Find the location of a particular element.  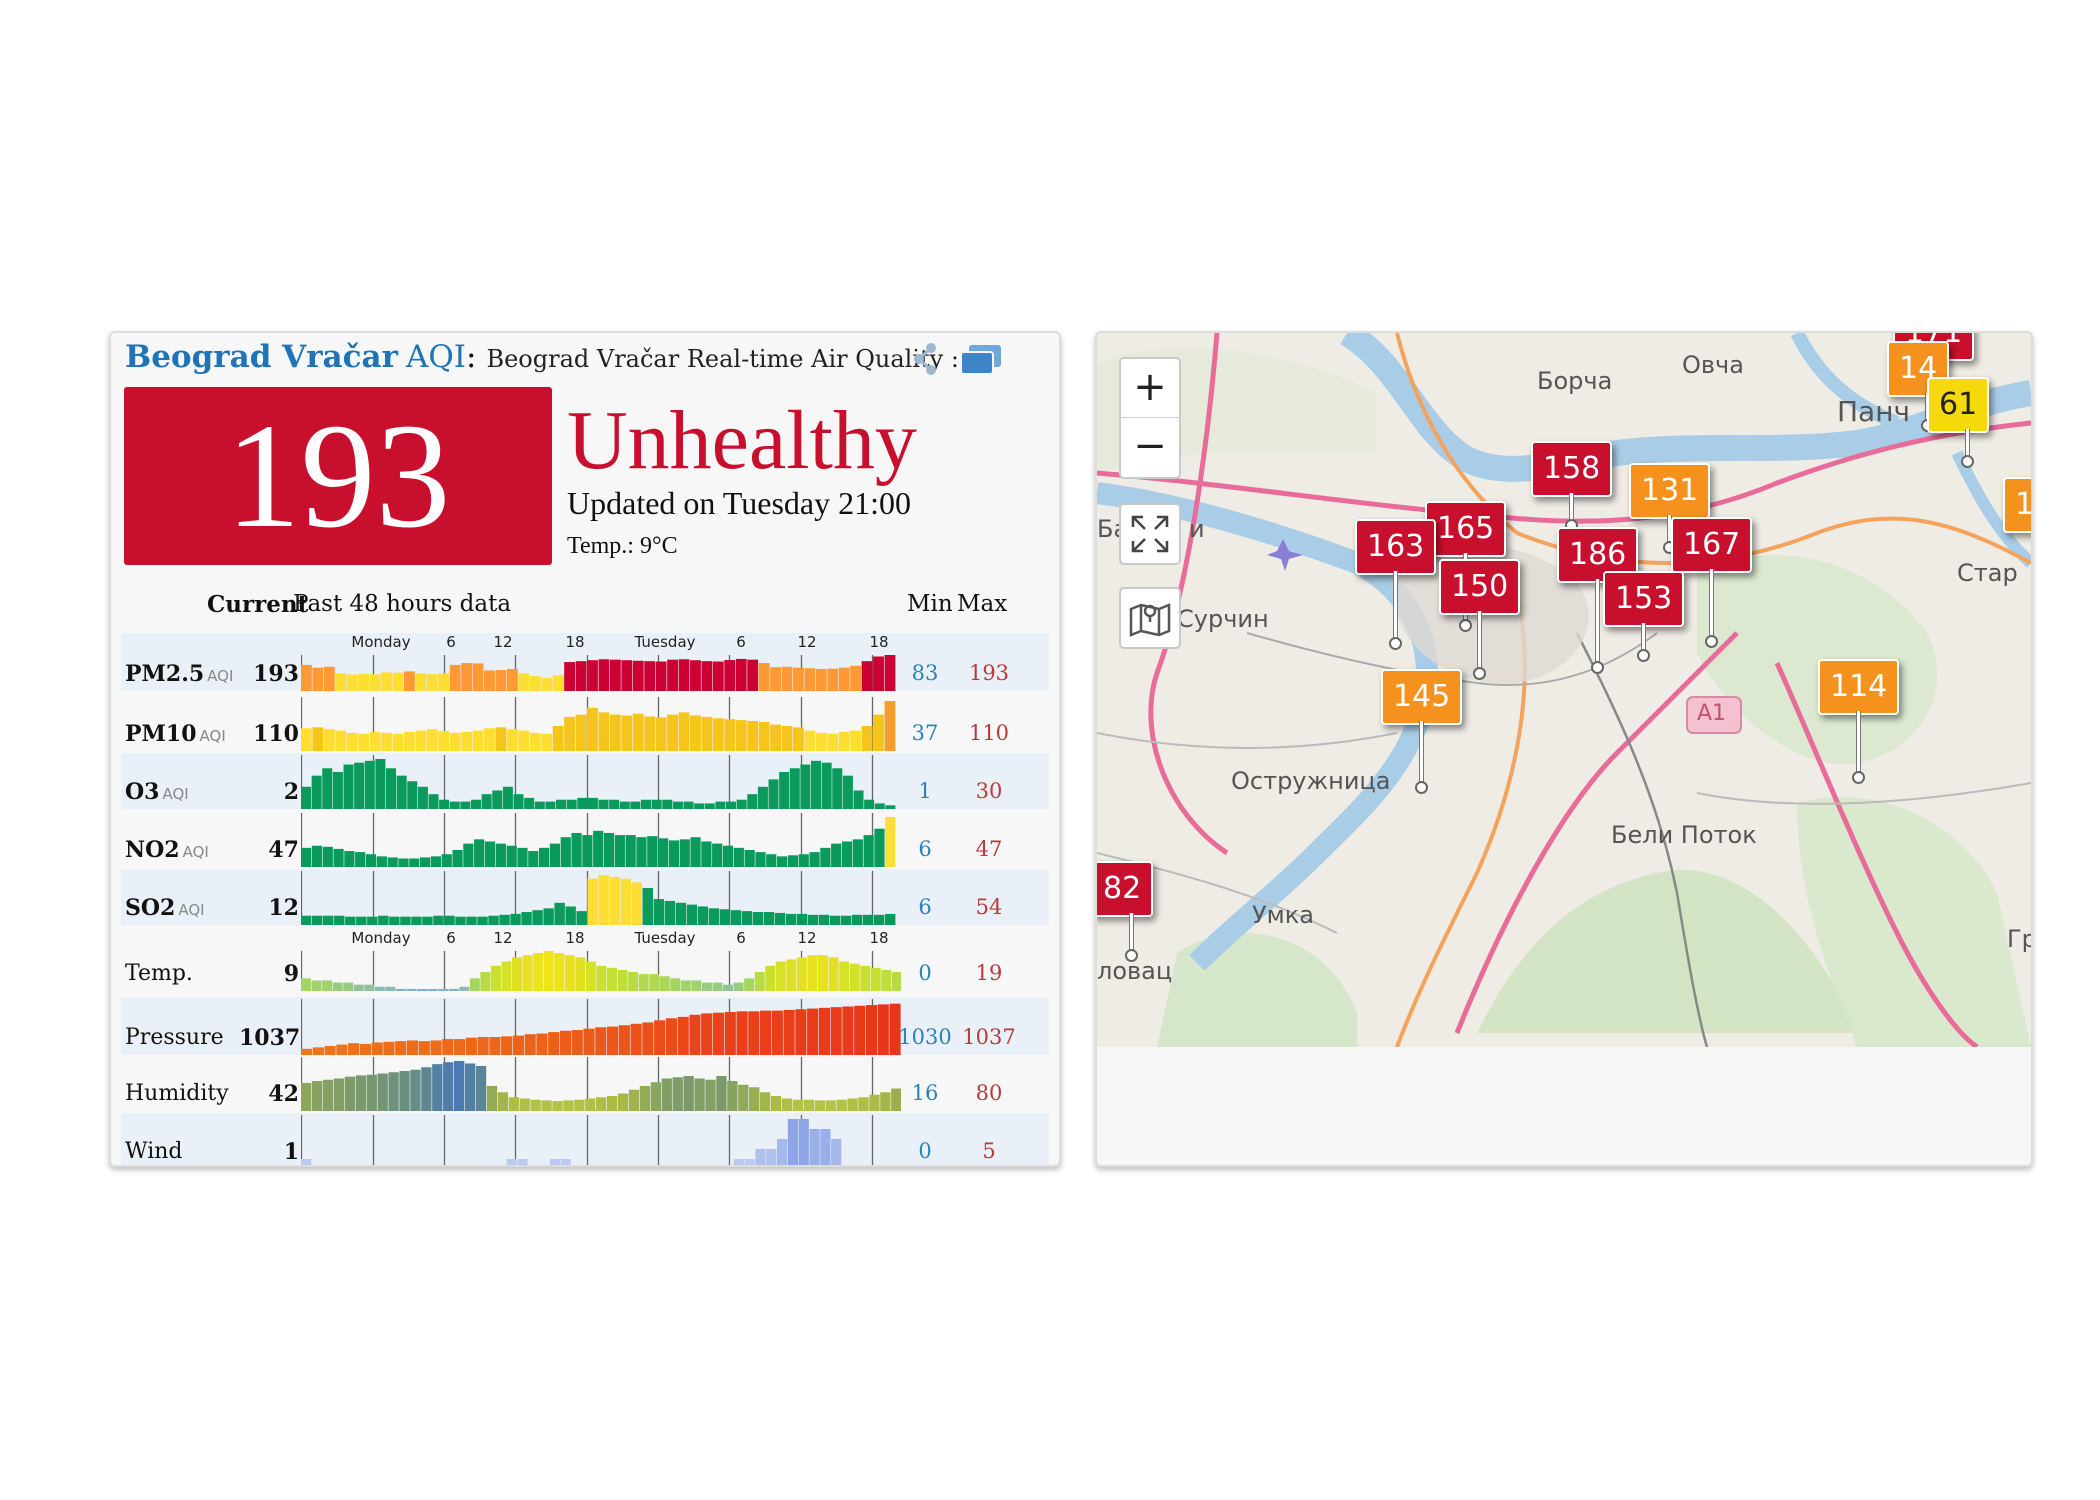

zoom-out-button: − is located at coordinates (1150, 446).